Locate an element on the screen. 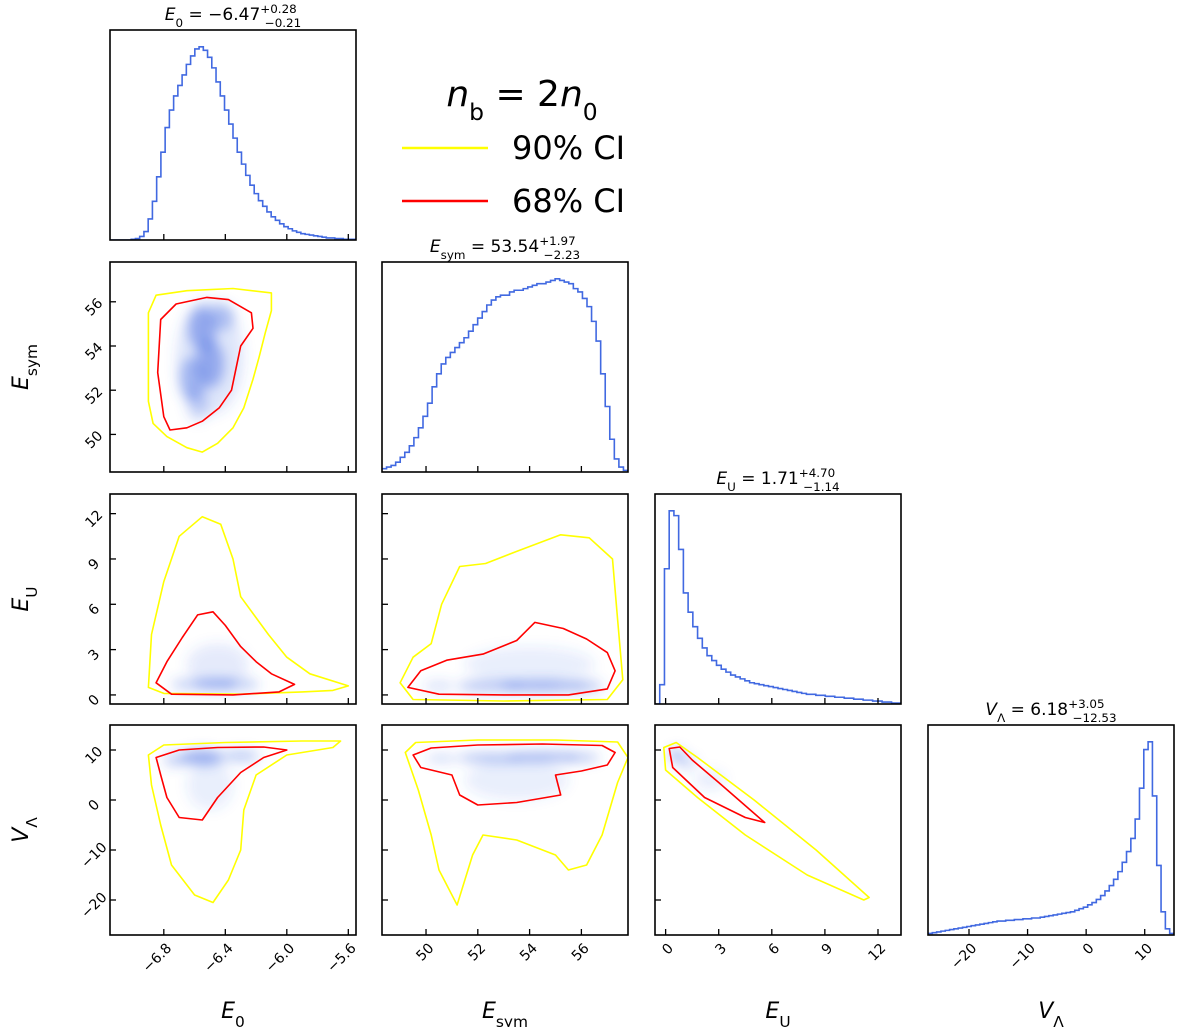 The height and width of the screenshot is (1027, 1200). xaxis-E0: −6.8 −6.4 −6.0 −5.6 E0 is located at coordinates (250, 983).